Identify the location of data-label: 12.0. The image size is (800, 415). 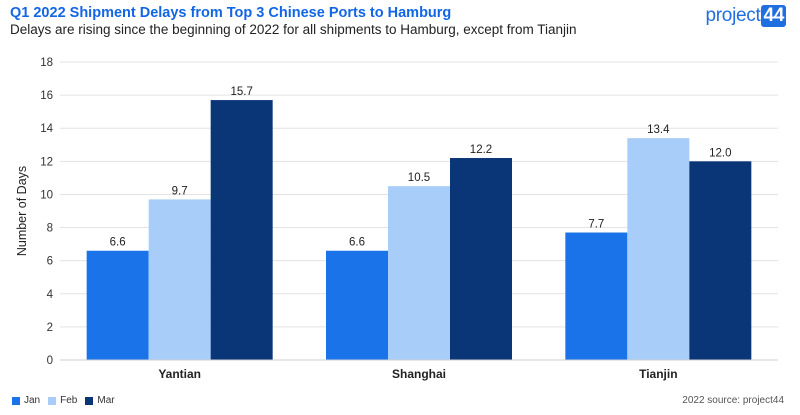
(720, 153).